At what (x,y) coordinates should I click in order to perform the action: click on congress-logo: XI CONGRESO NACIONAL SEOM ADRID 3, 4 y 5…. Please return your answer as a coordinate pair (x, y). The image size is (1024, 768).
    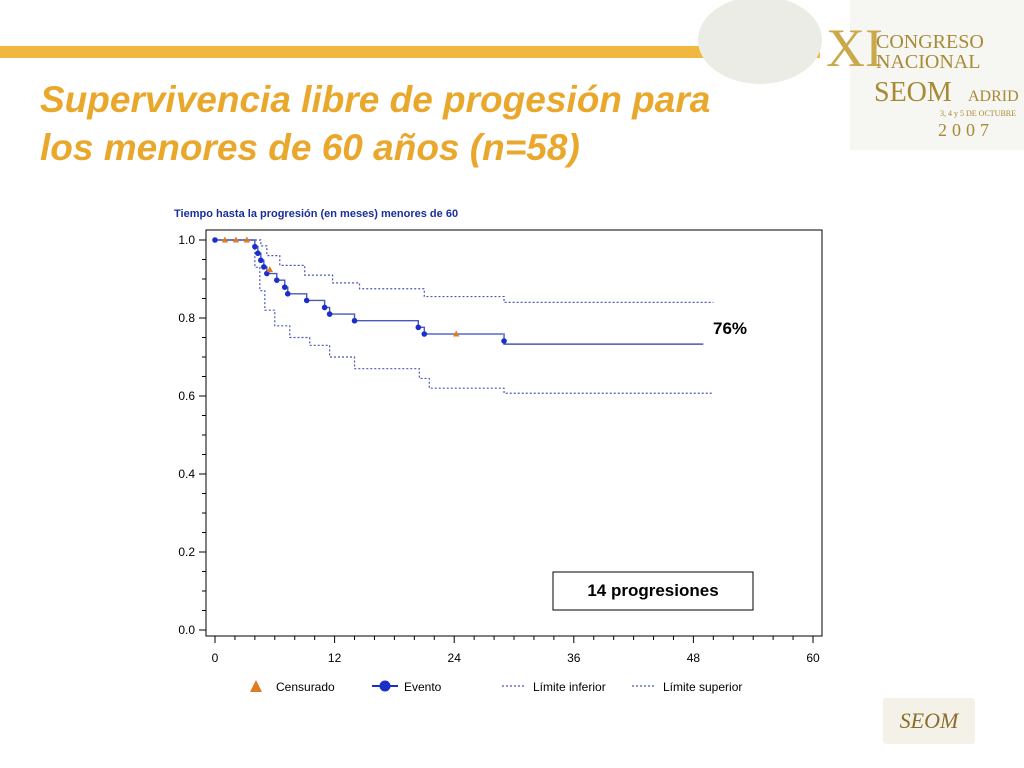
    Looking at the image, I should click on (861, 75).